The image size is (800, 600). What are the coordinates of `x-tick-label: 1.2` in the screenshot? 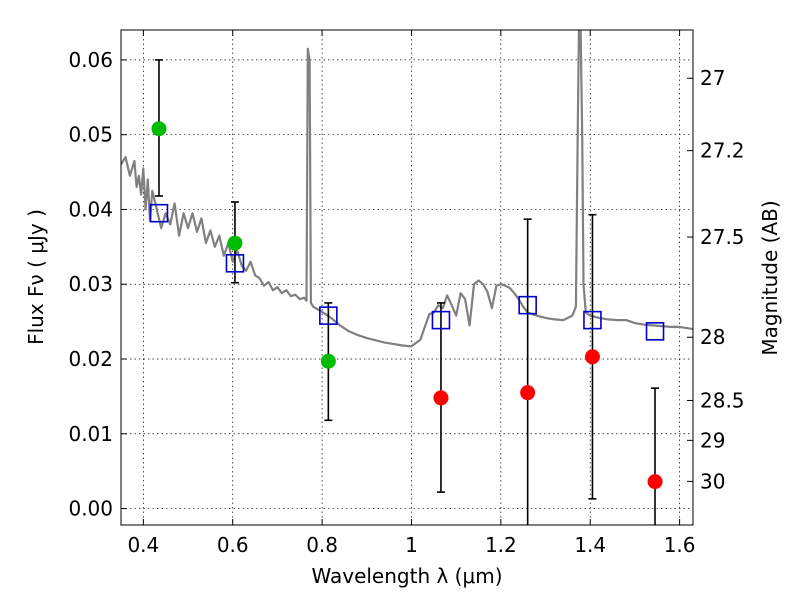 It's located at (501, 545).